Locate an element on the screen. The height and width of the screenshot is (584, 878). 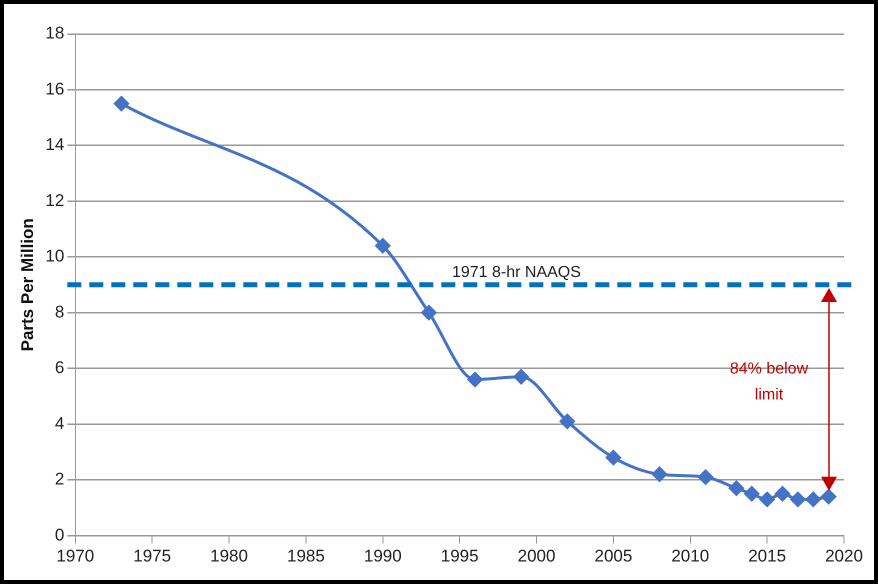
y-tick-label: 2 is located at coordinates (59, 479).